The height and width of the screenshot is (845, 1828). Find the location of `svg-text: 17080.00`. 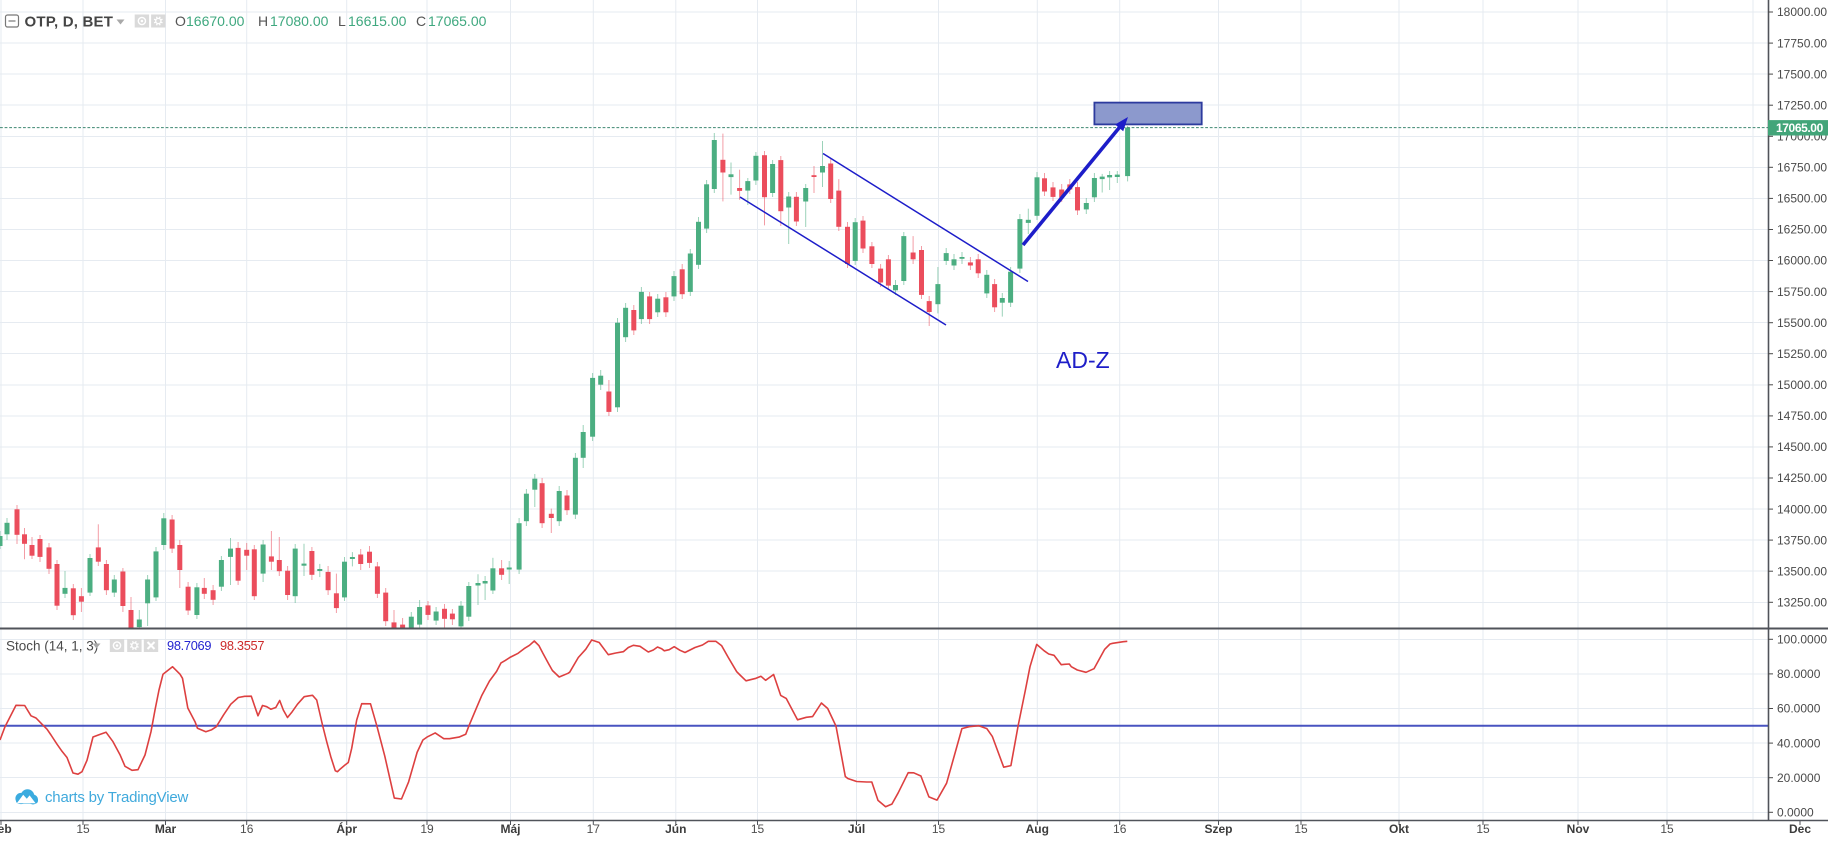

svg-text: 17080.00 is located at coordinates (299, 21).